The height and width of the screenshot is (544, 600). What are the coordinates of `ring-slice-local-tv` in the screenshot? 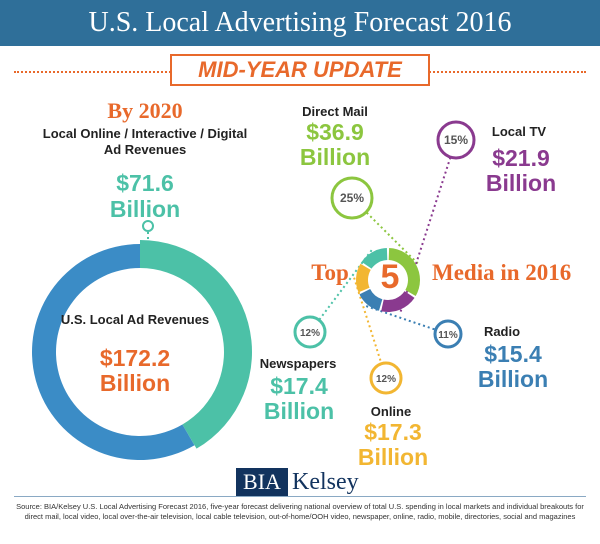 It's located at (398, 301).